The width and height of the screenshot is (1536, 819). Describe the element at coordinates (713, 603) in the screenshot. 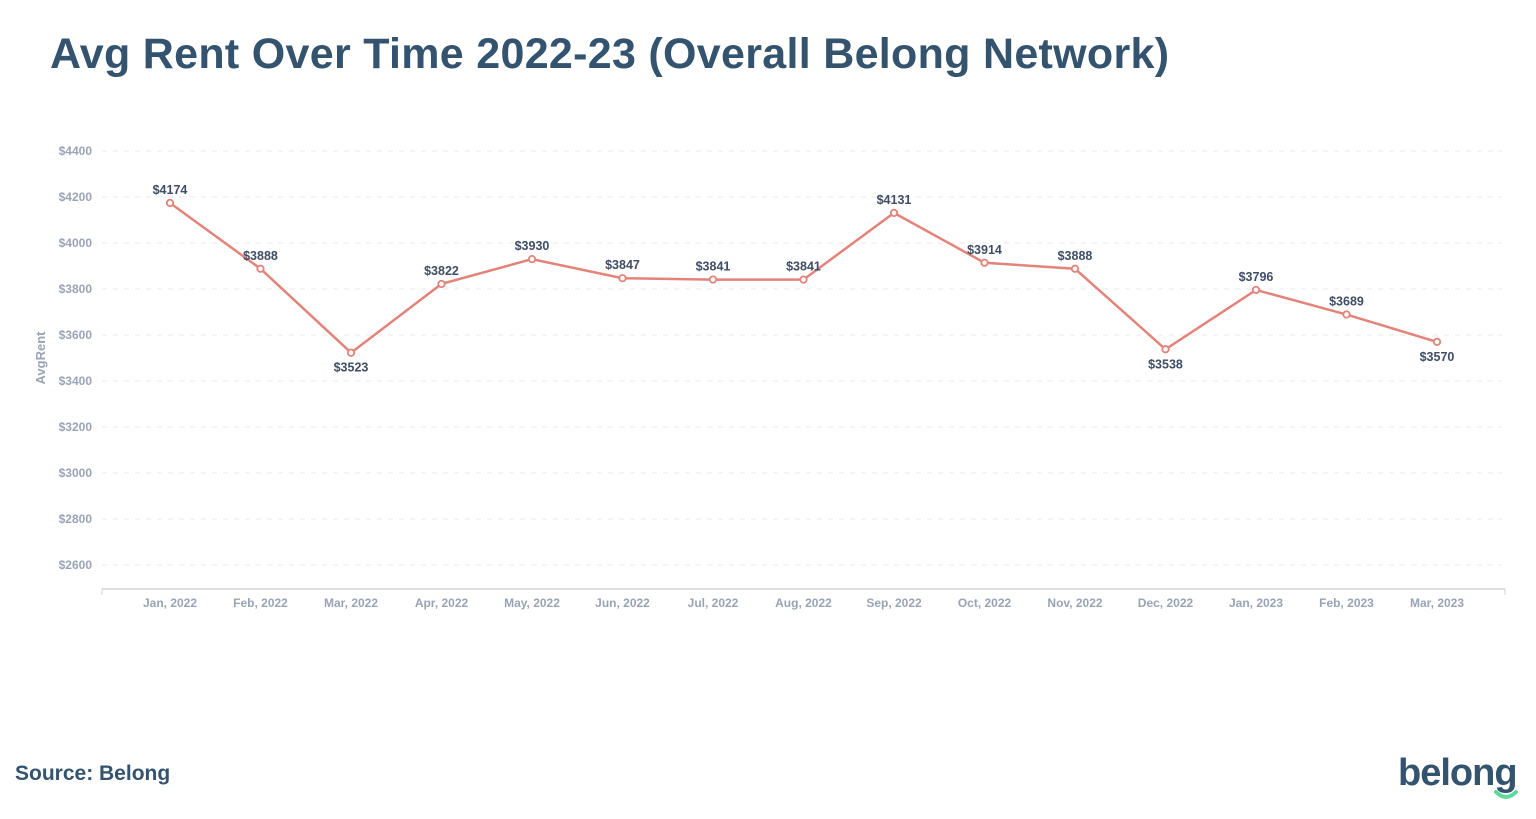

I see `x-tick-label: Jul, 2022` at that location.